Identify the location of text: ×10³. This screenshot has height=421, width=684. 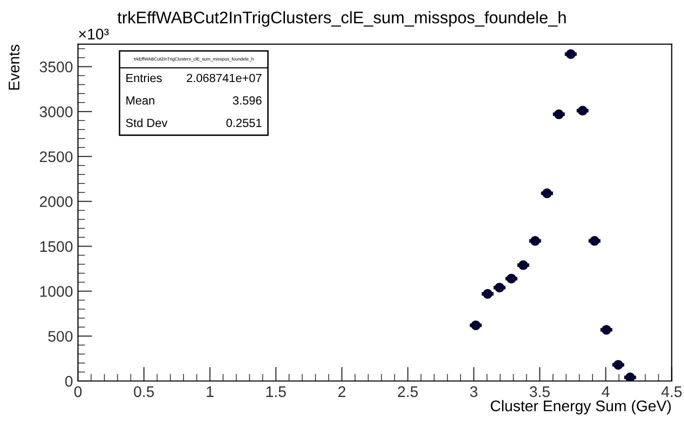
(94, 34).